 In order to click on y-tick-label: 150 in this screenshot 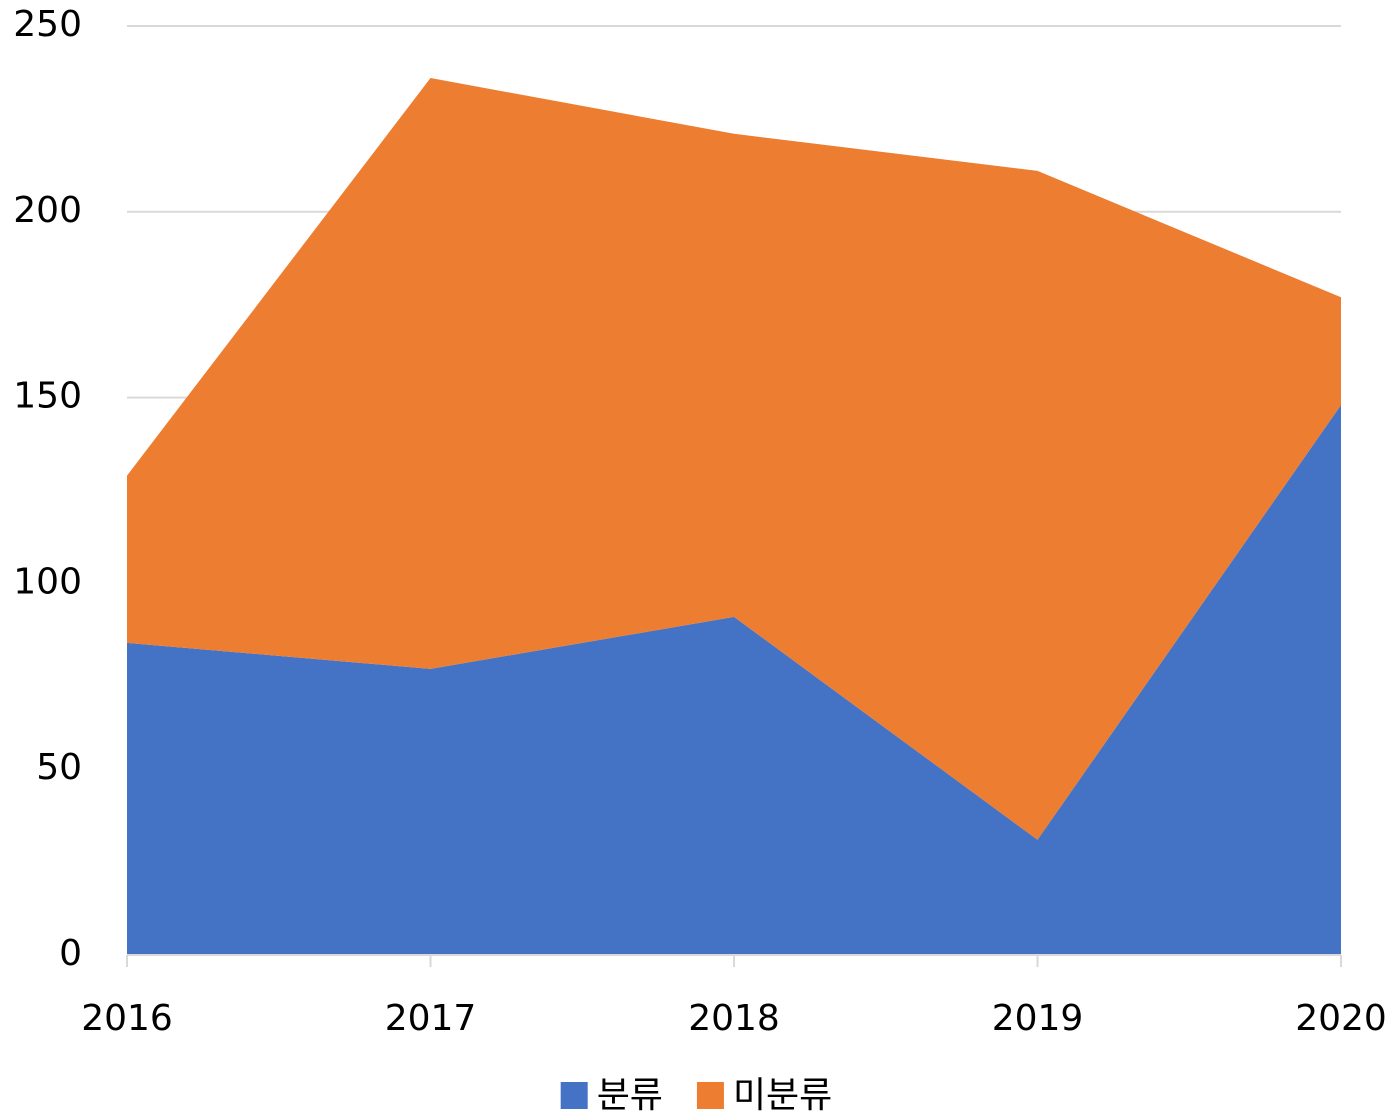, I will do `click(47, 396)`.